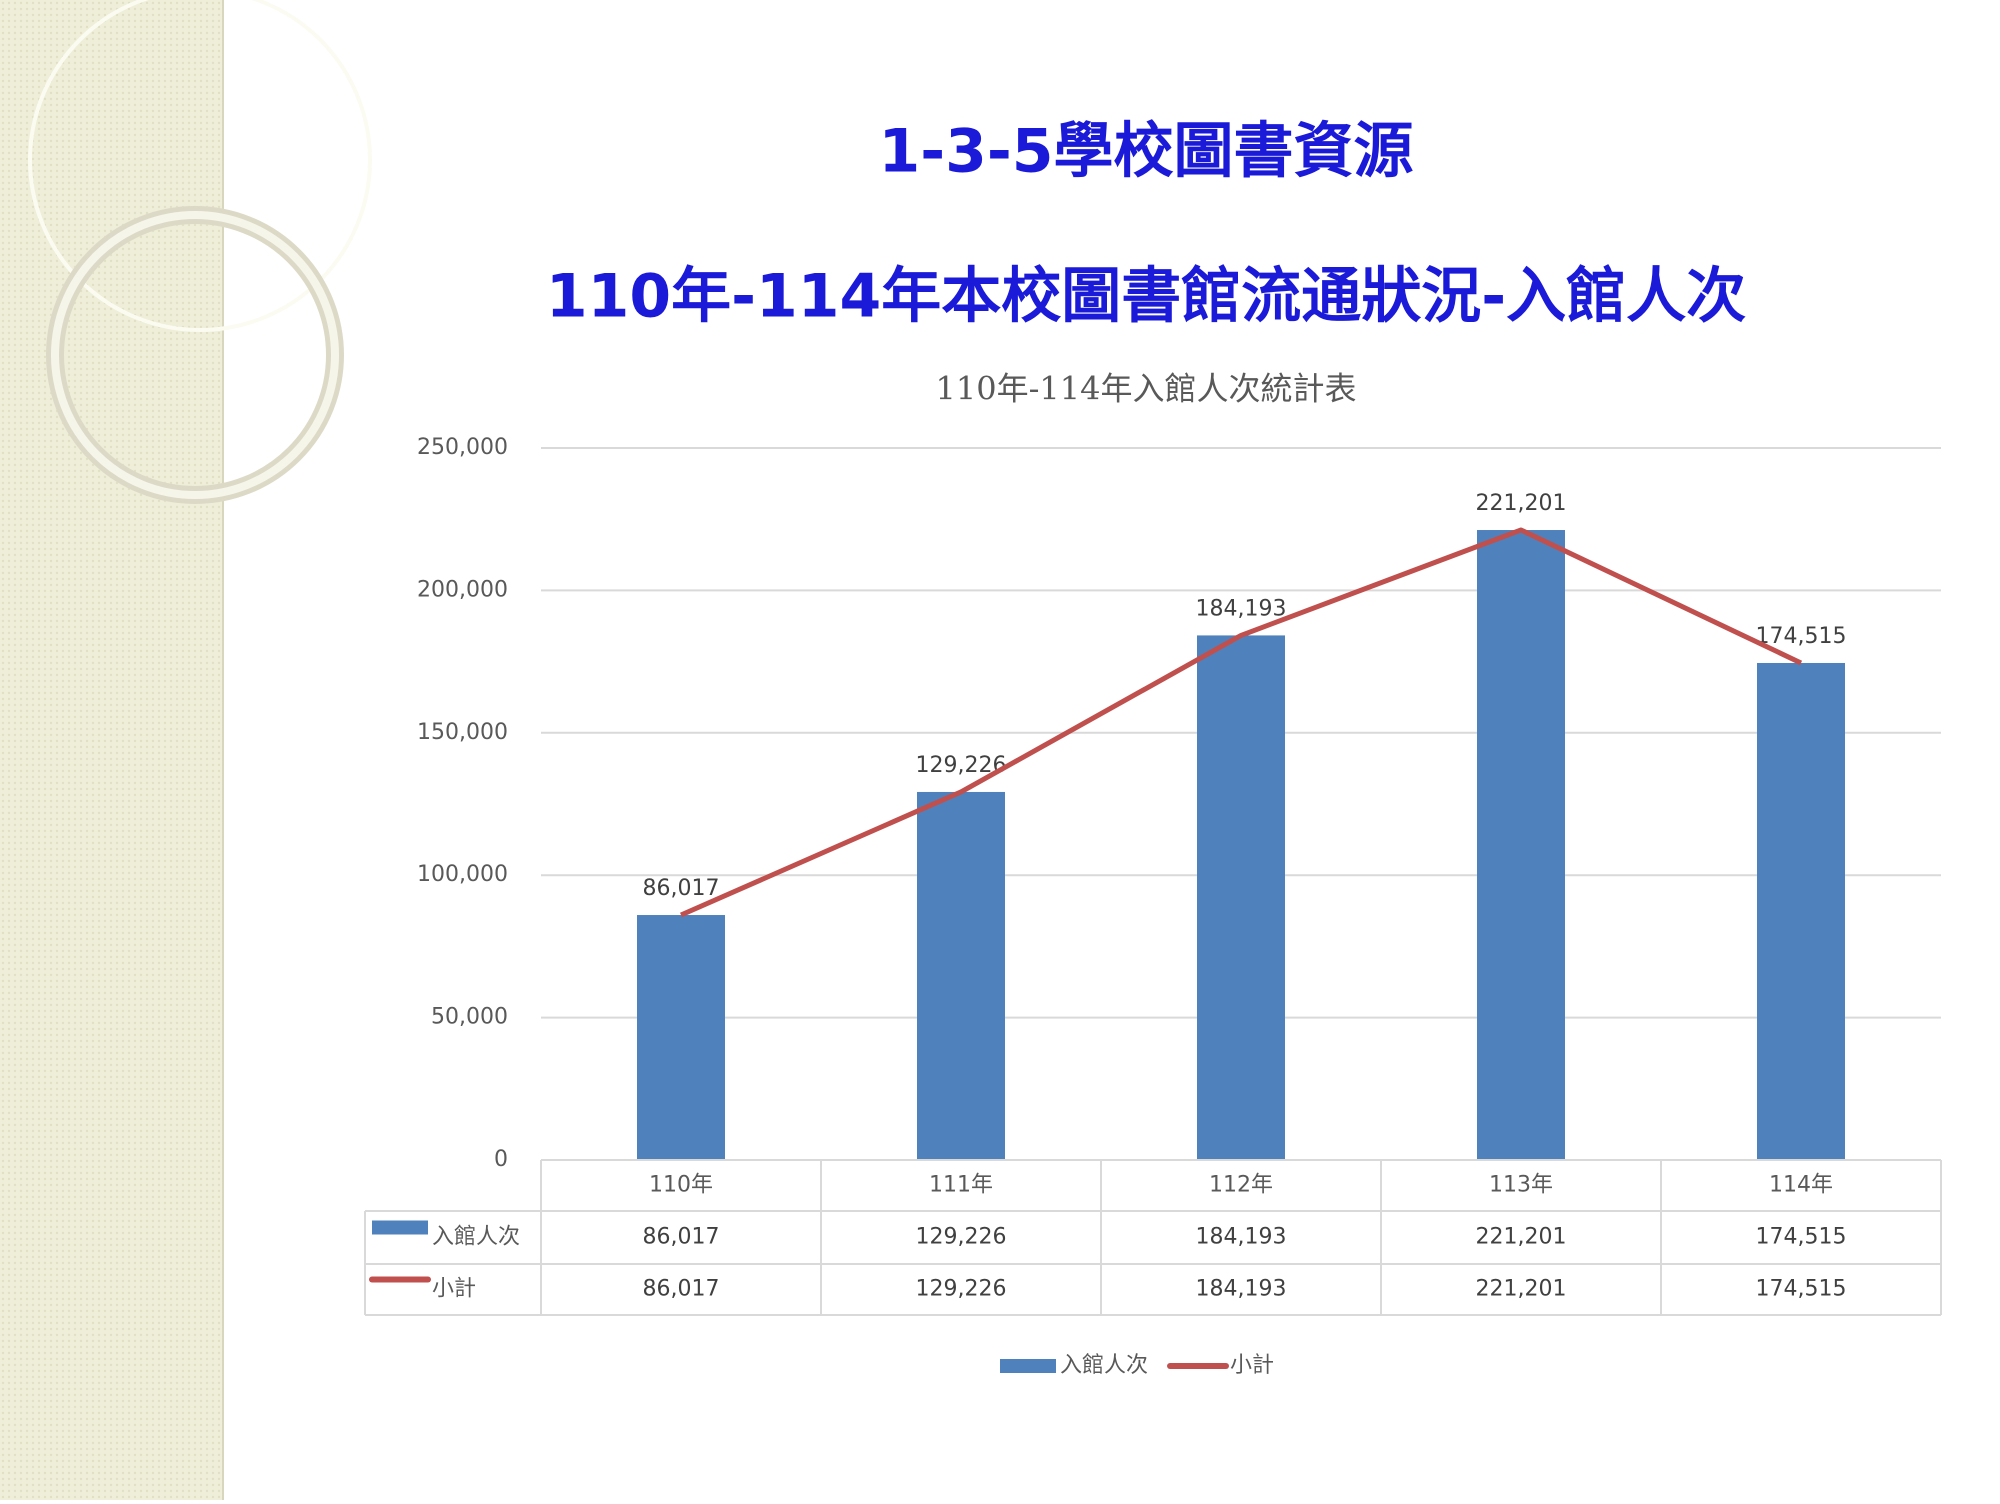  Describe the element at coordinates (501, 1159) in the screenshot. I see `y-tick-label: 0` at that location.